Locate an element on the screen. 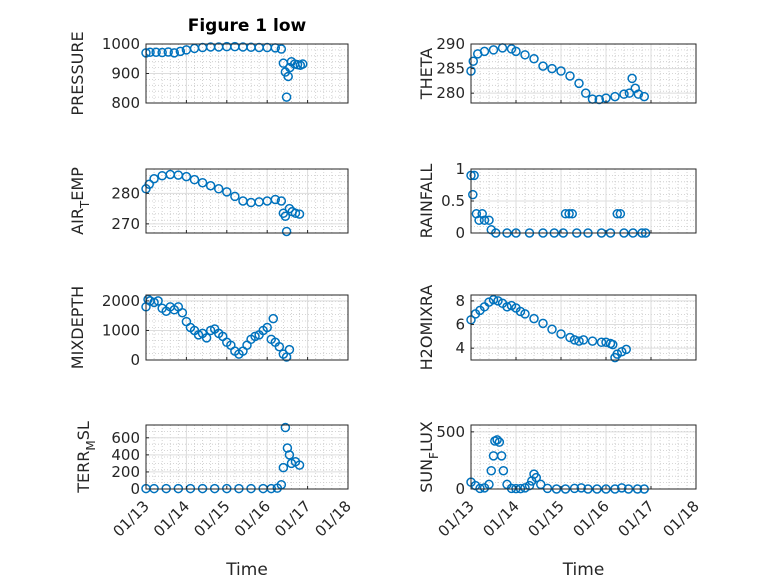  y-axis-label: TERRMSL is located at coordinates (86, 457).